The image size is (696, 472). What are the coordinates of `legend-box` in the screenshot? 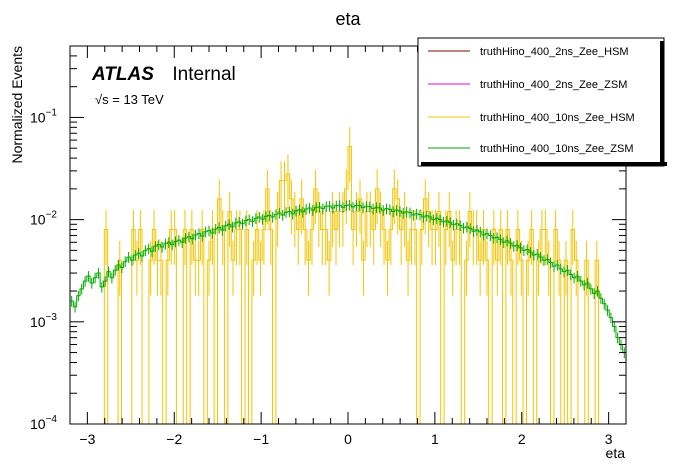 It's located at (541, 102).